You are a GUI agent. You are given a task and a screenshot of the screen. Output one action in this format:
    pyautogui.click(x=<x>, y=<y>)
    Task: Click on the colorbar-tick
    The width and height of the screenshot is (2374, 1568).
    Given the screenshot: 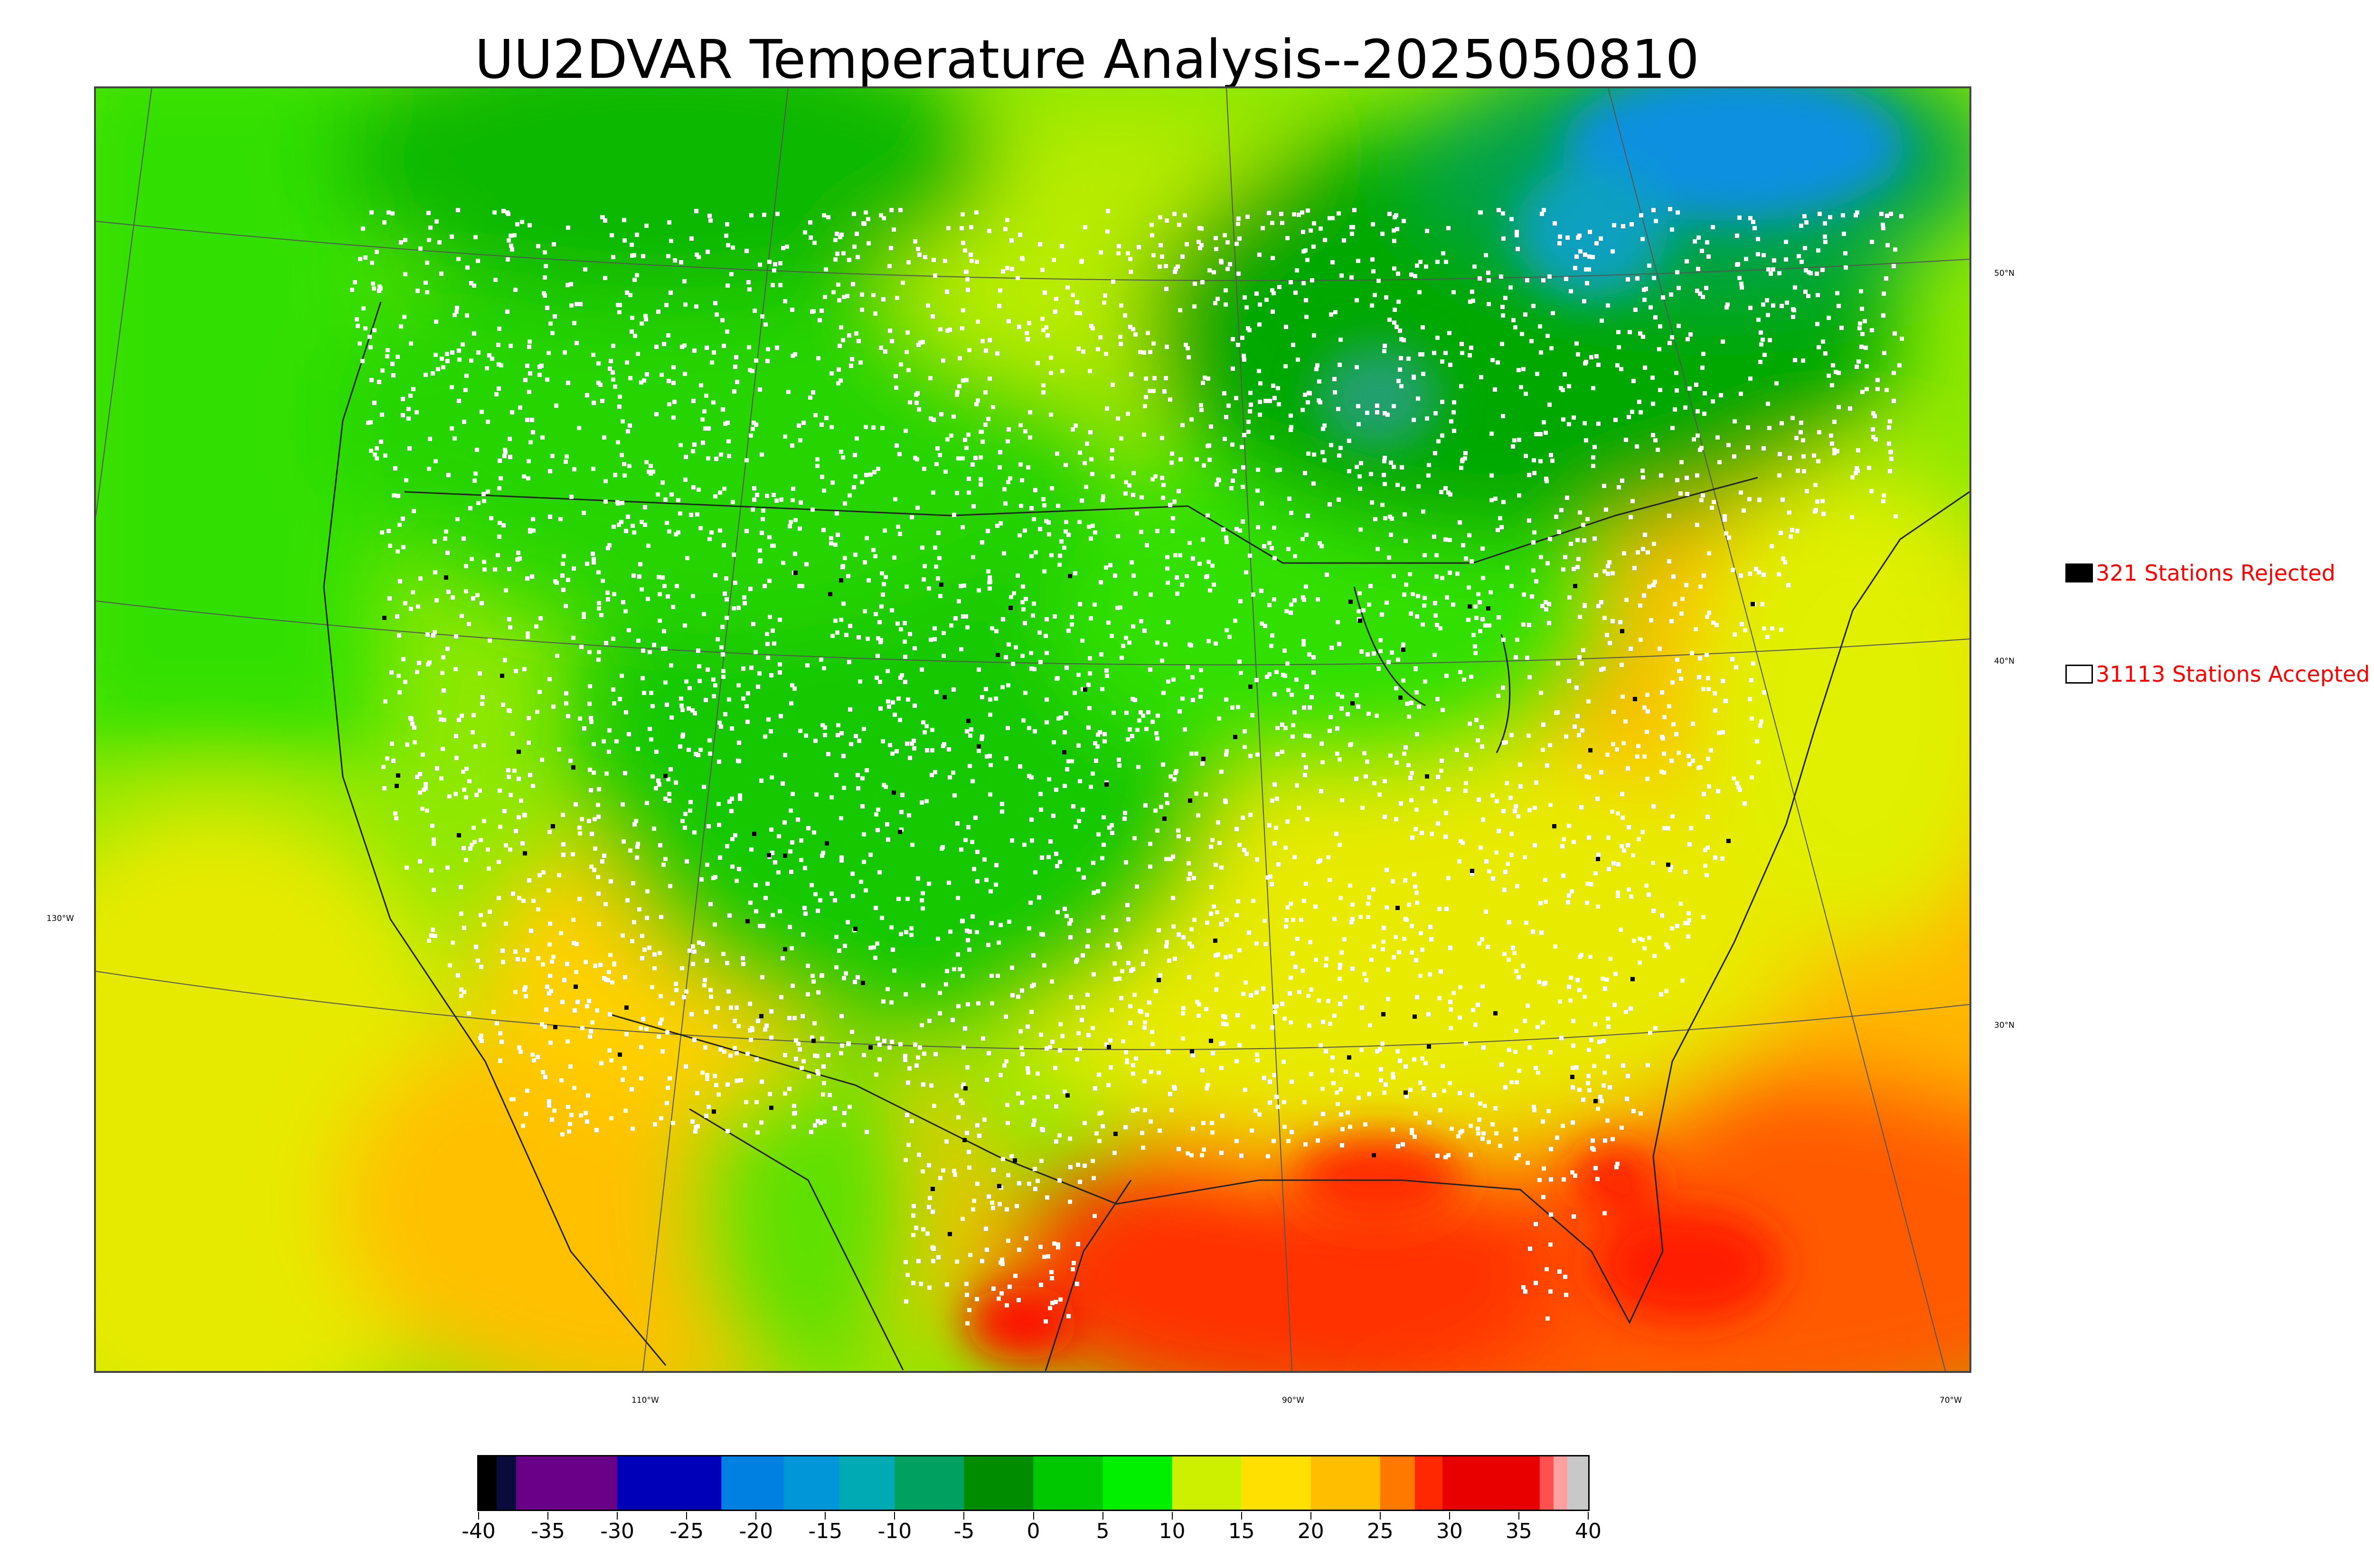 What is the action you would take?
    pyautogui.click(x=617, y=1516)
    